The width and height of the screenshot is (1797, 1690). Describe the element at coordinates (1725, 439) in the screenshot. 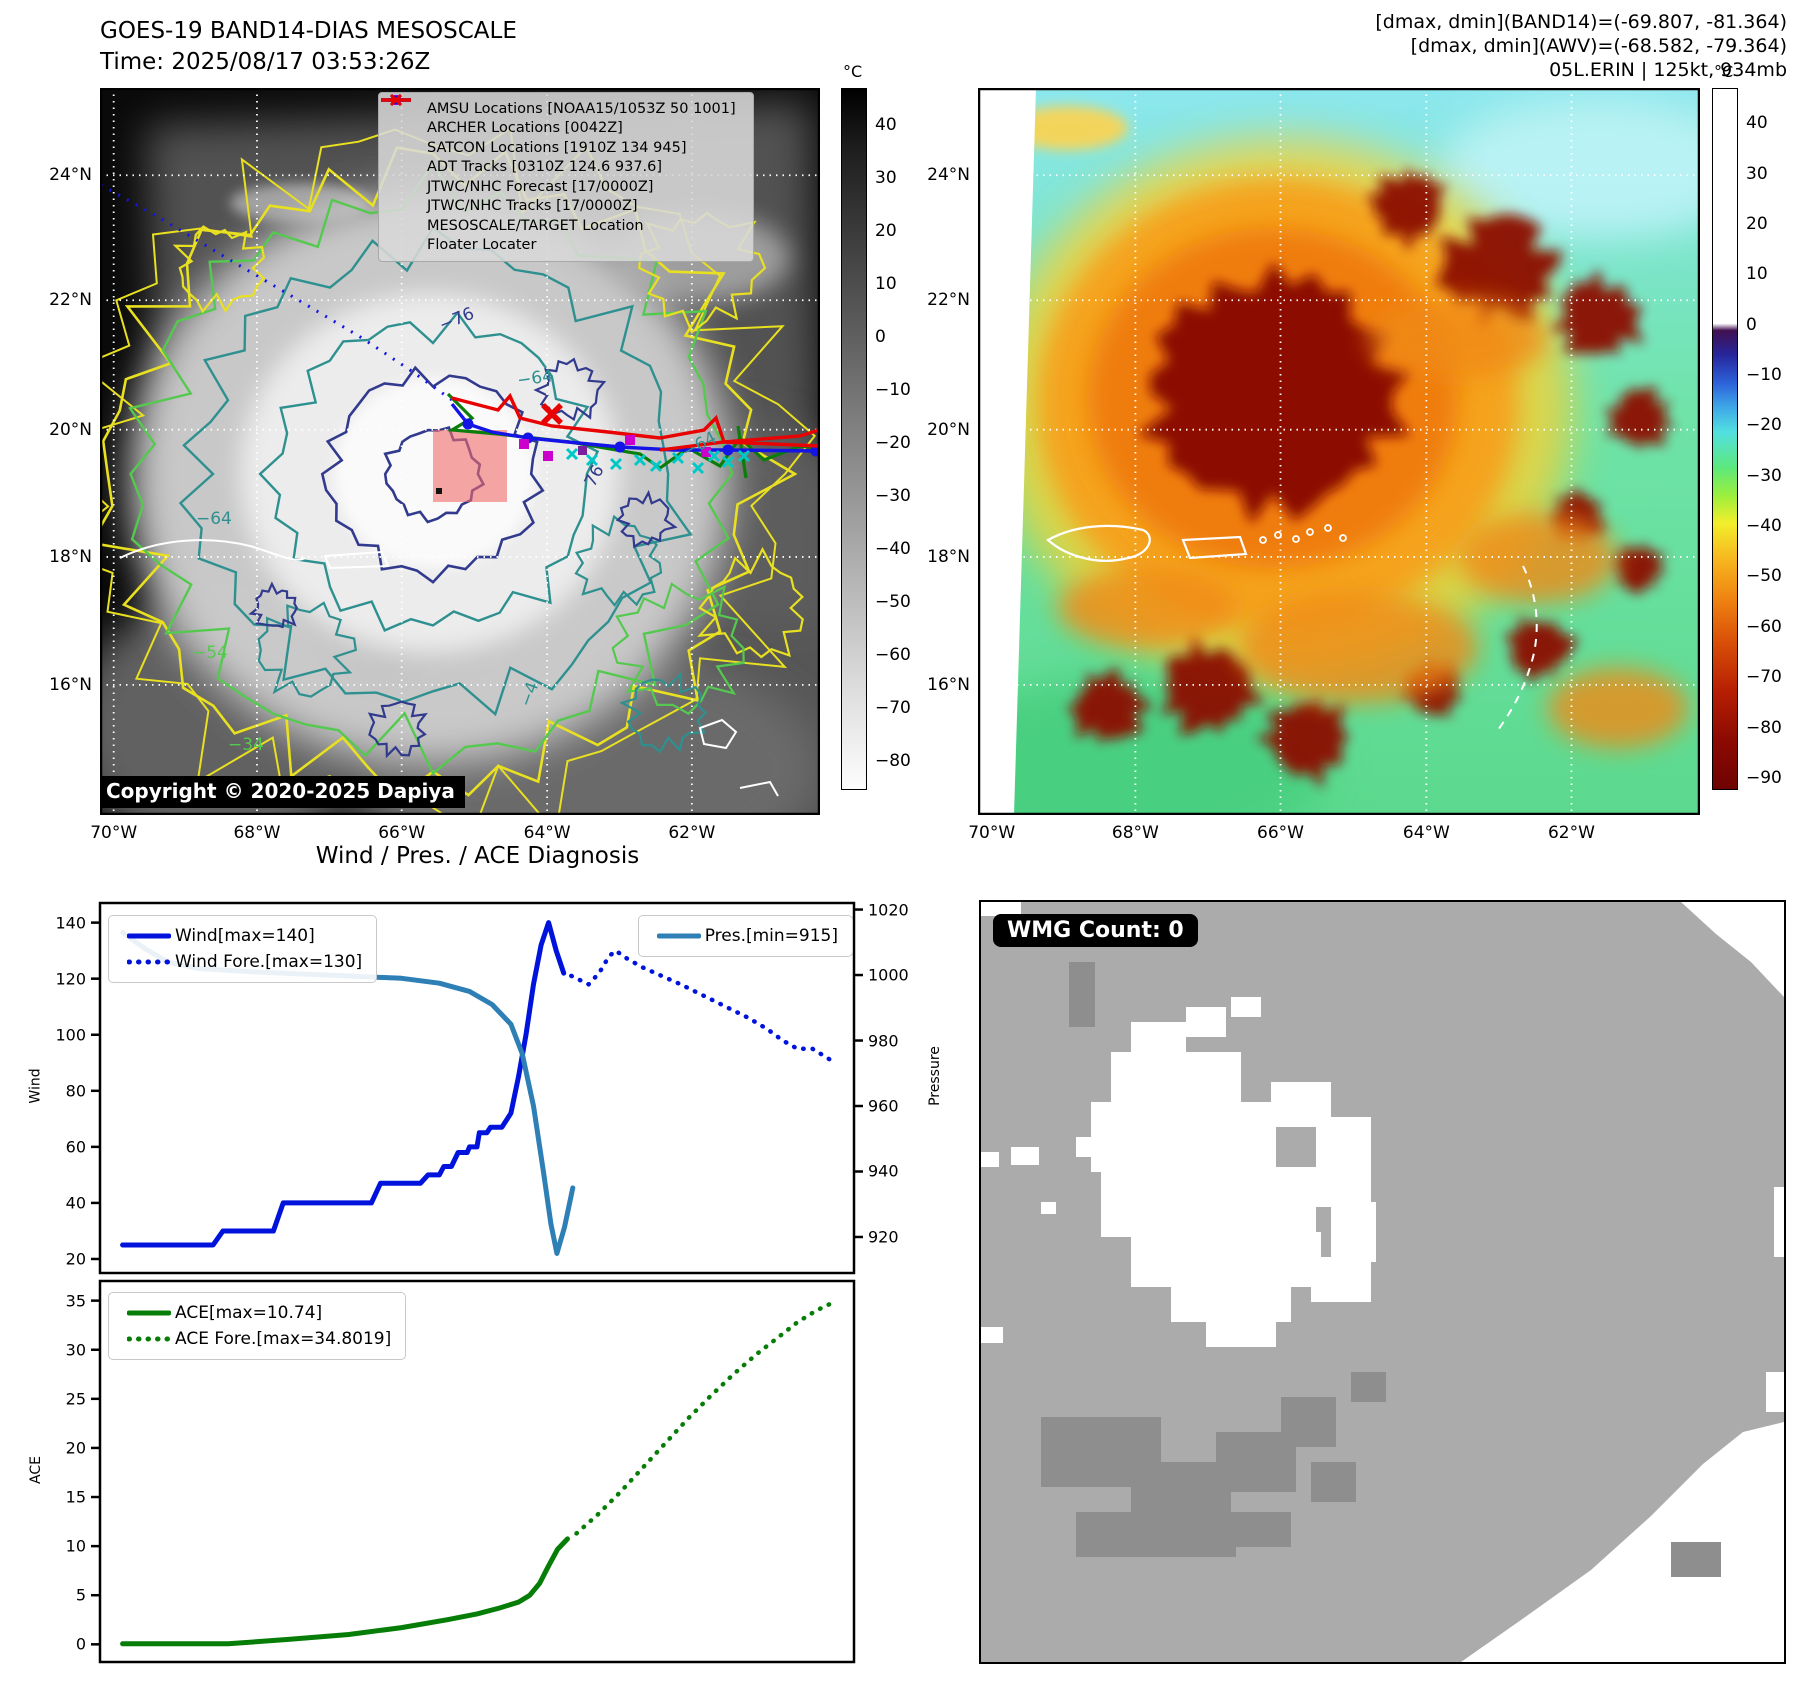

I see `ir-colorbar` at that location.